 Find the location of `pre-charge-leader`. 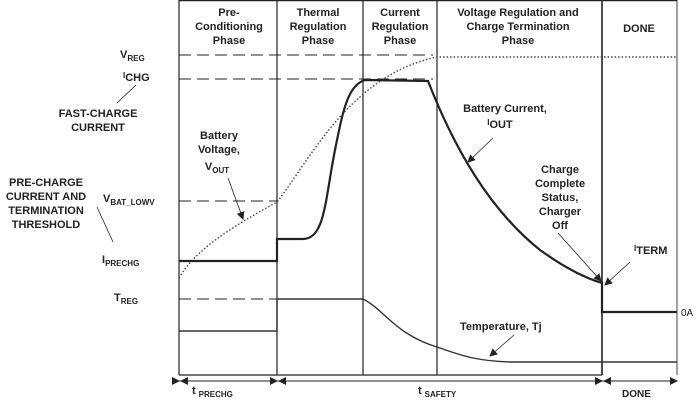

pre-charge-leader is located at coordinates (105, 224).